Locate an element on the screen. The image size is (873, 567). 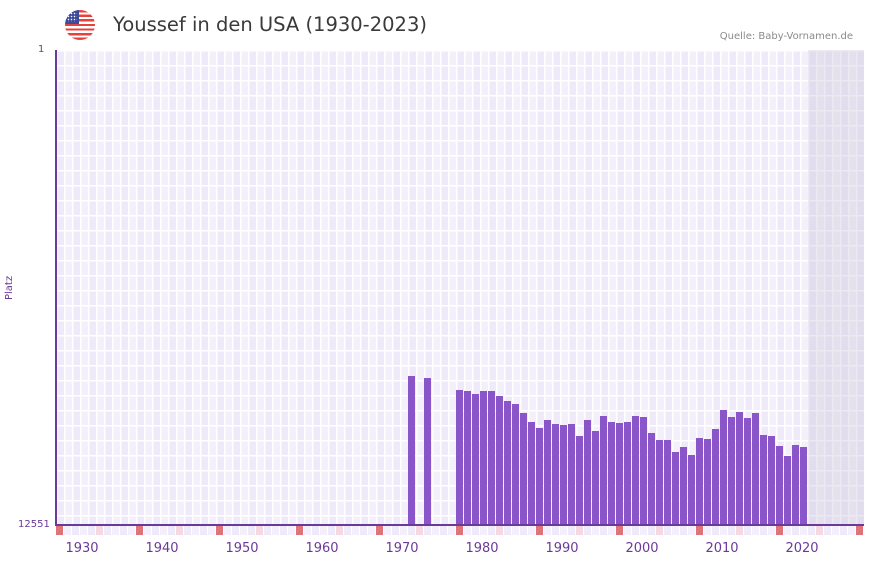
bar-2021 is located at coordinates (795, 485).